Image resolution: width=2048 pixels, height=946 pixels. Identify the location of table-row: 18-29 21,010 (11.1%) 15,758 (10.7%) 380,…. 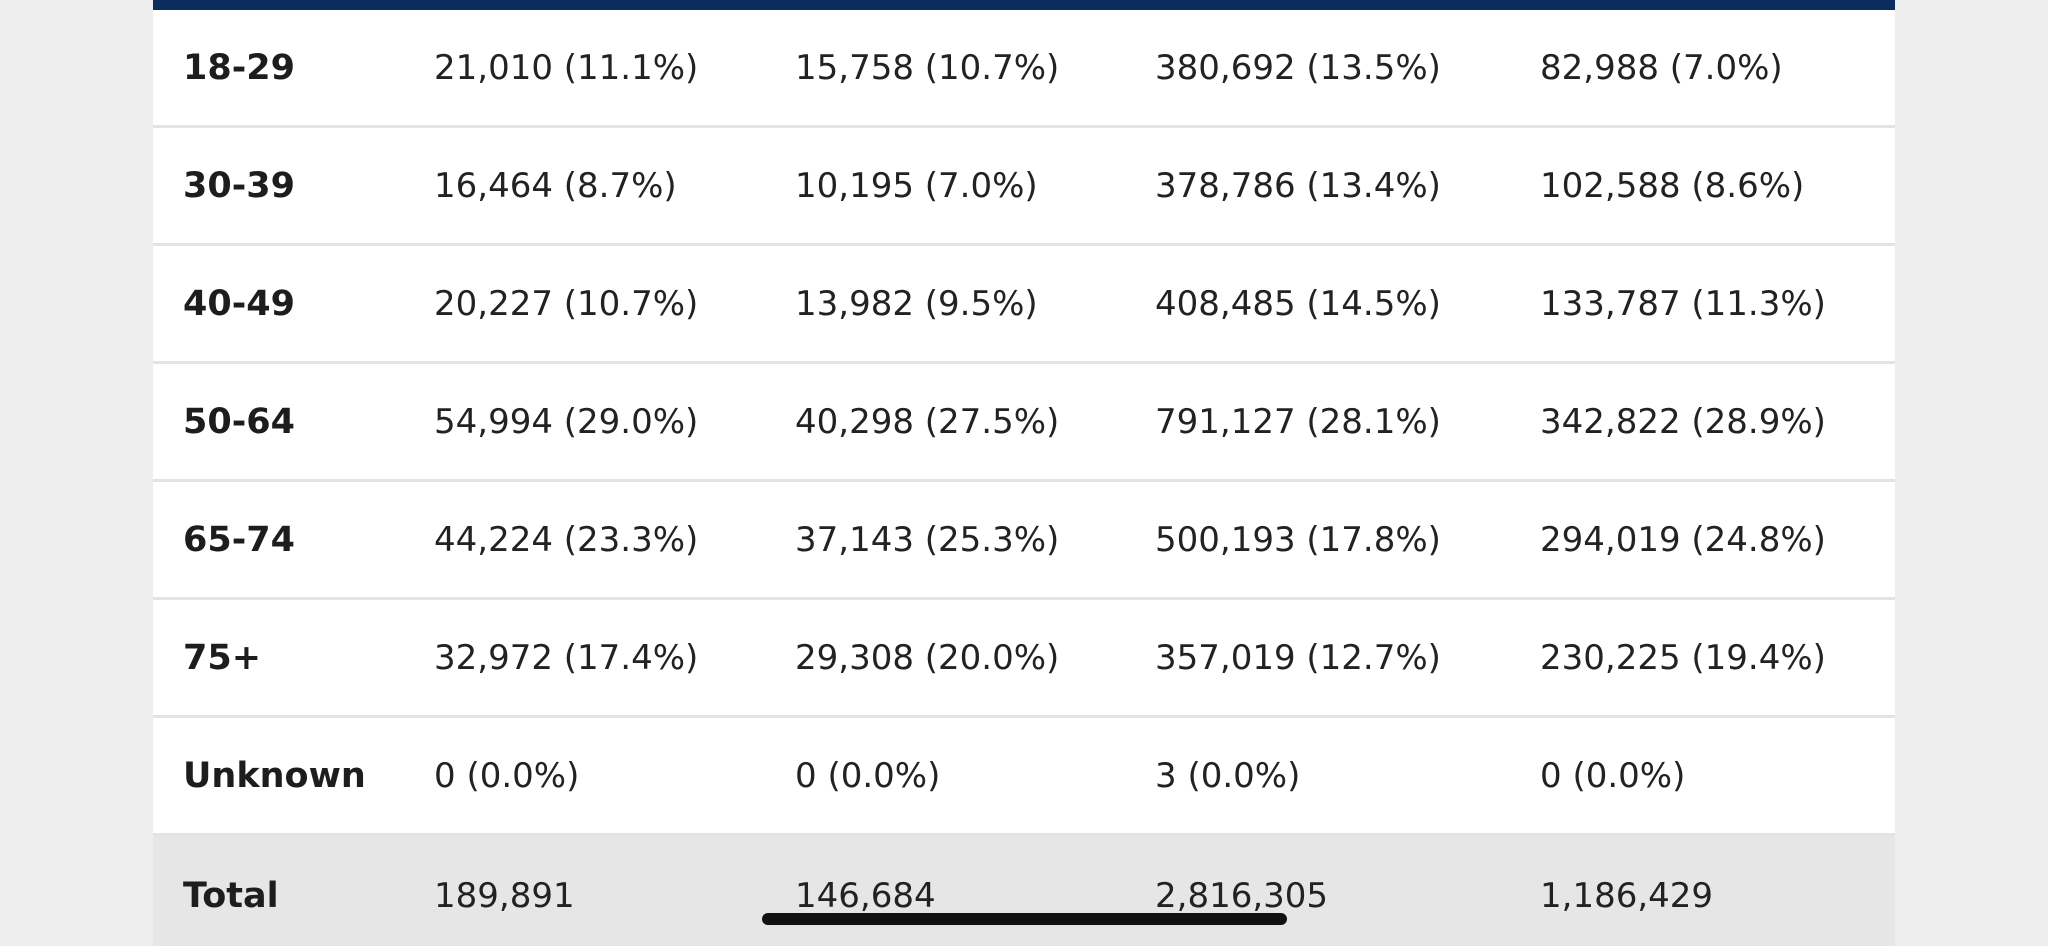
(1024, 69).